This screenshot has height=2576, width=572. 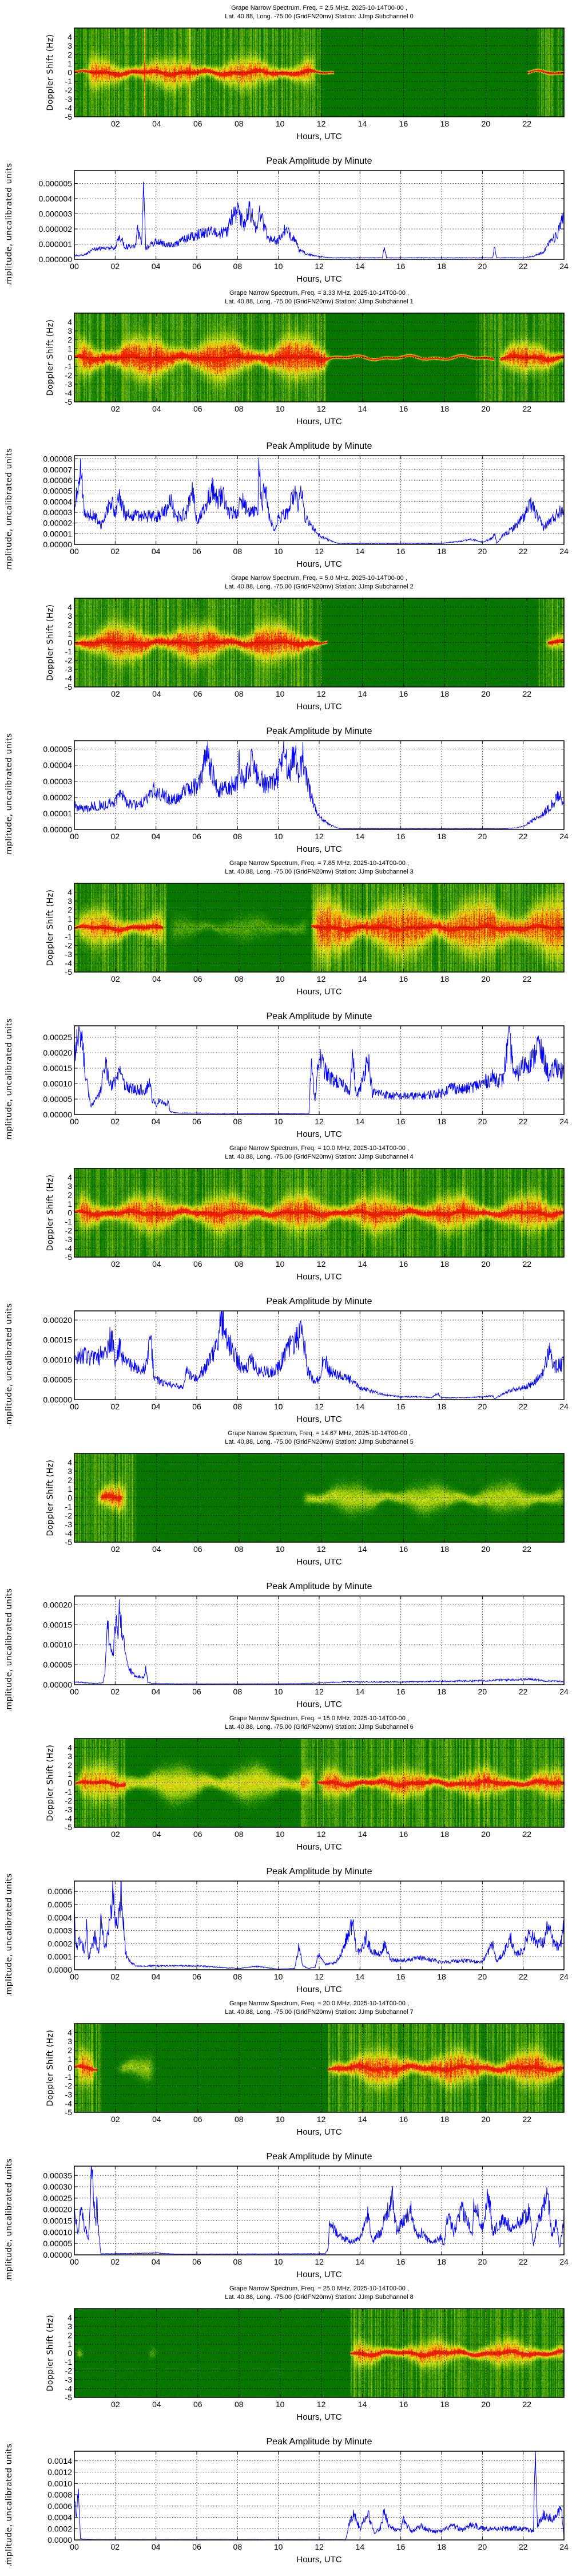 What do you see at coordinates (57, 459) in the screenshot?
I see `y-tick-label: 0.00008` at bounding box center [57, 459].